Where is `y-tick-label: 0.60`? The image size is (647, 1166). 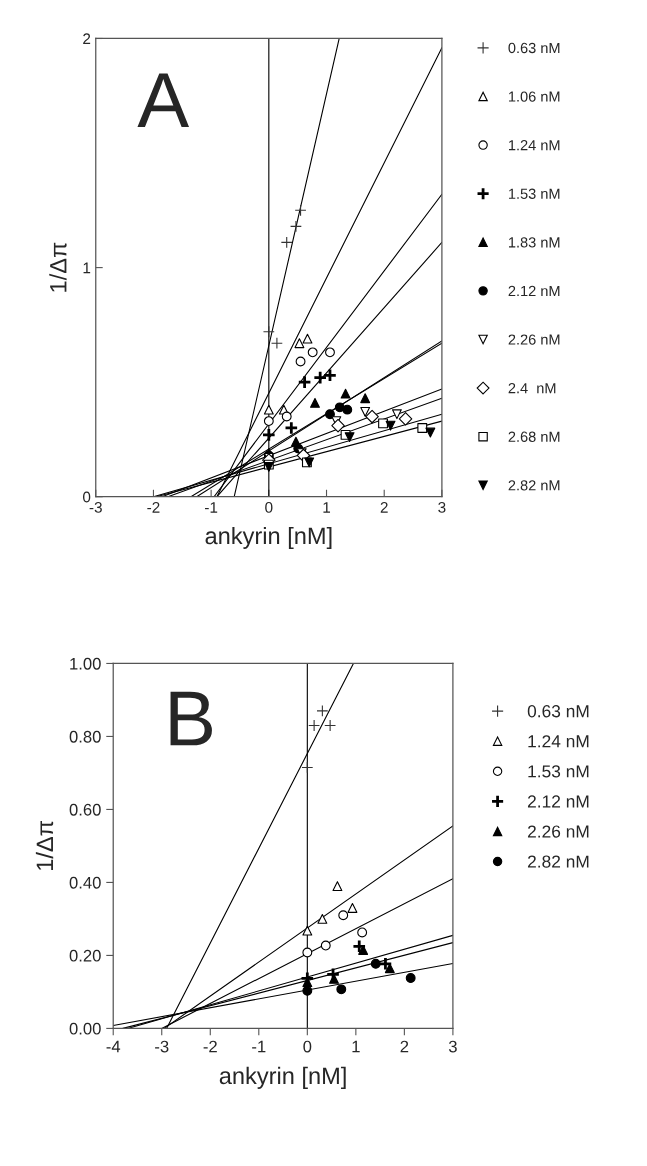
y-tick-label: 0.60 is located at coordinates (85, 809).